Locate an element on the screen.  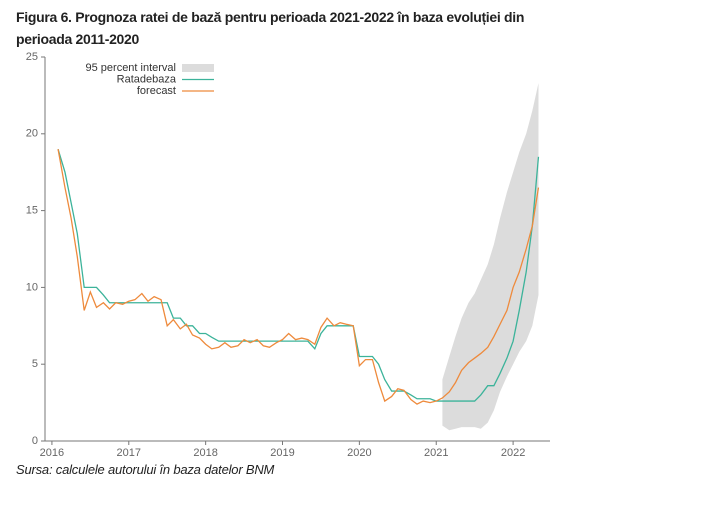
y-tick-label: 5 is located at coordinates (35, 364).